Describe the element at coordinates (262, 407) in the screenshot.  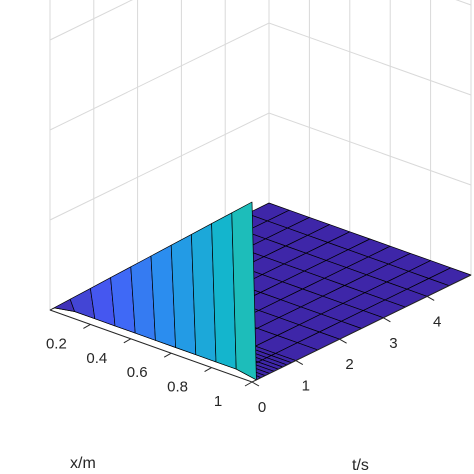
I see `t-tick-label: 0` at that location.